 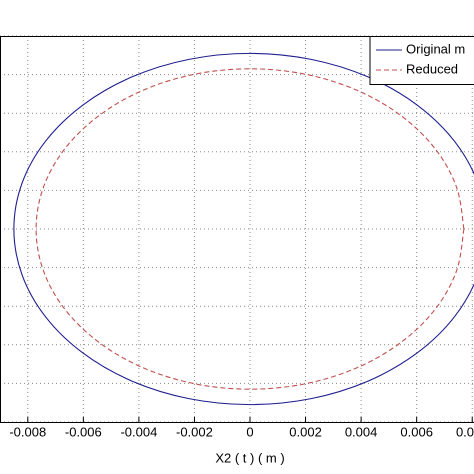 What do you see at coordinates (465, 431) in the screenshot?
I see `x-tick-label: 0.008` at bounding box center [465, 431].